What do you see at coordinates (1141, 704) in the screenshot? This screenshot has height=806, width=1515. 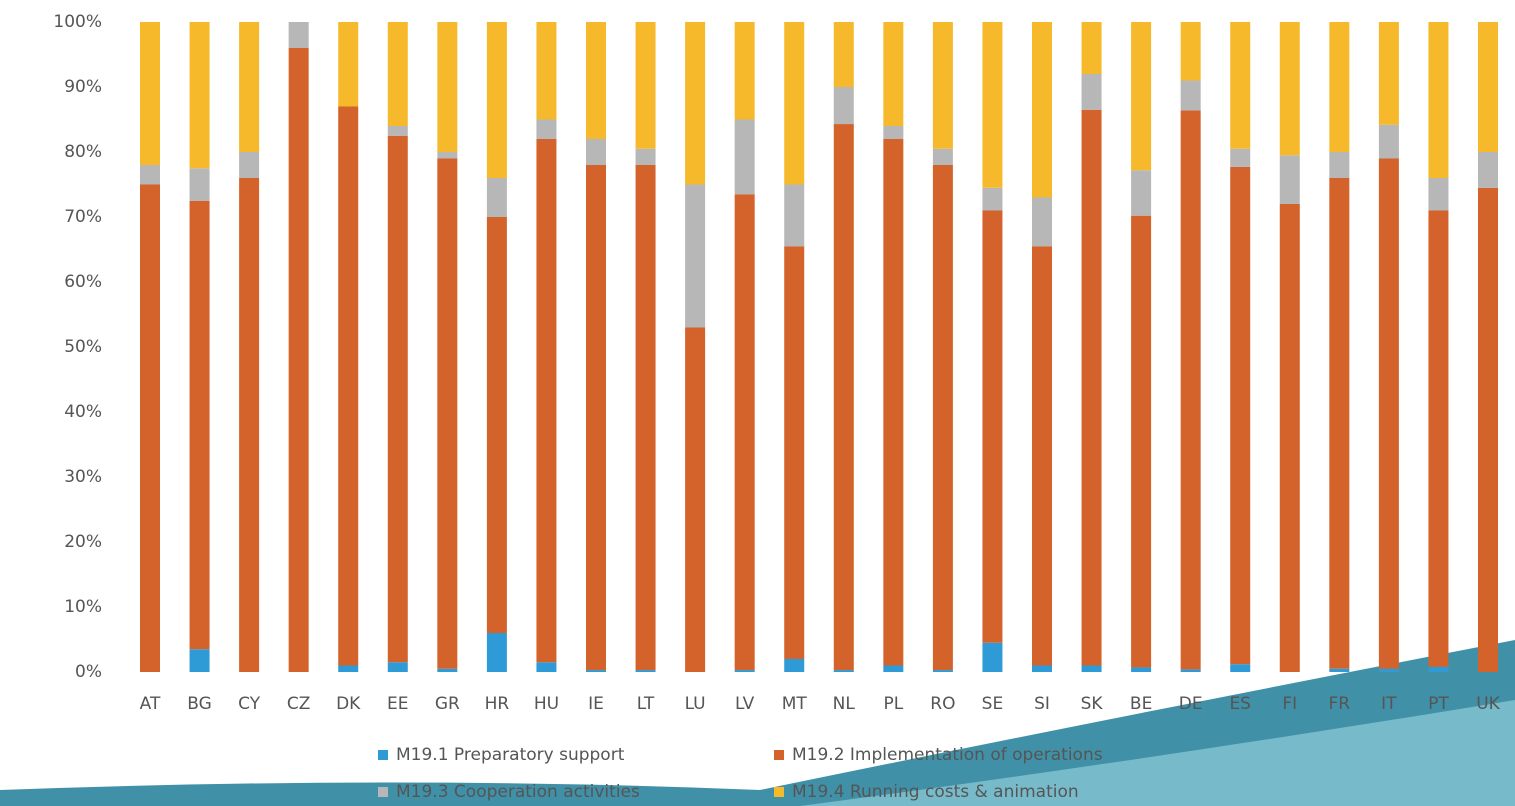 I see `x-tick-label: BE` at bounding box center [1141, 704].